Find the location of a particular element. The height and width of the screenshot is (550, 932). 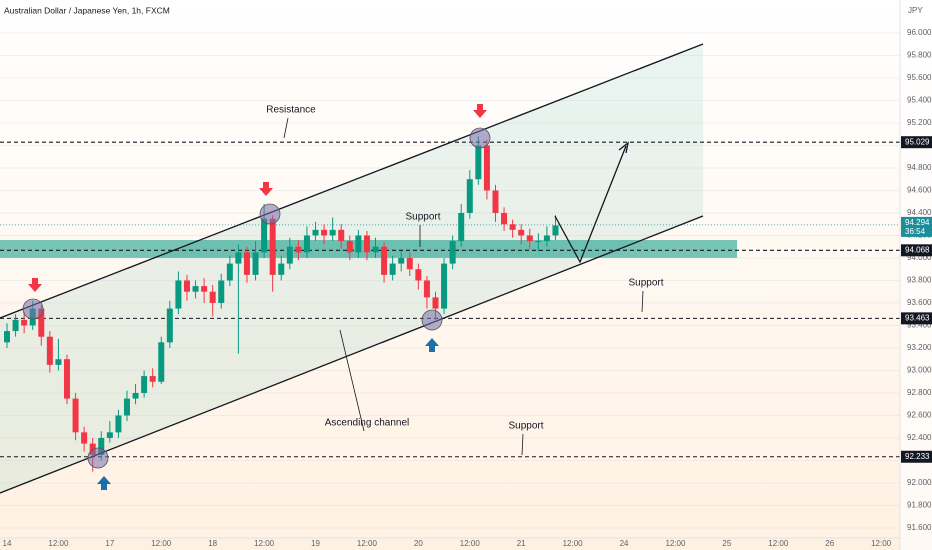

level-label-box is located at coordinates (916, 318).